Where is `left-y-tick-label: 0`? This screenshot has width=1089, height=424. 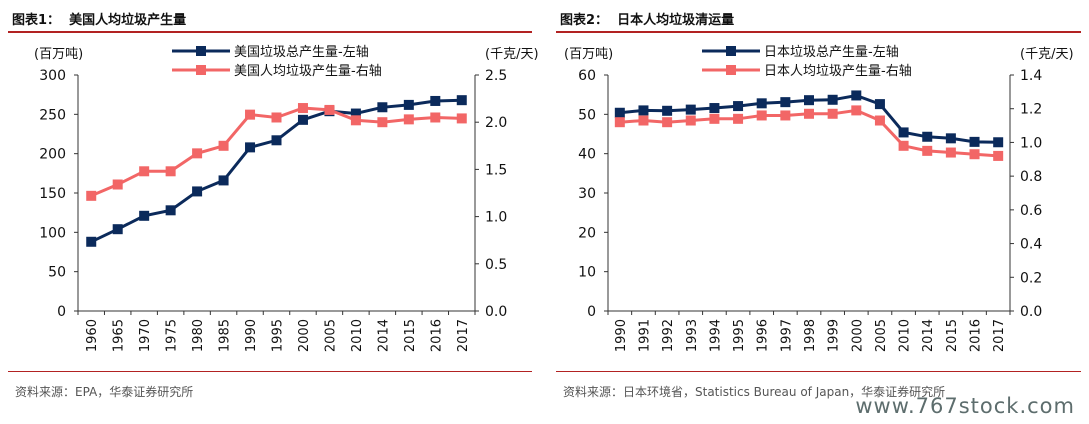 left-y-tick-label: 0 is located at coordinates (591, 312).